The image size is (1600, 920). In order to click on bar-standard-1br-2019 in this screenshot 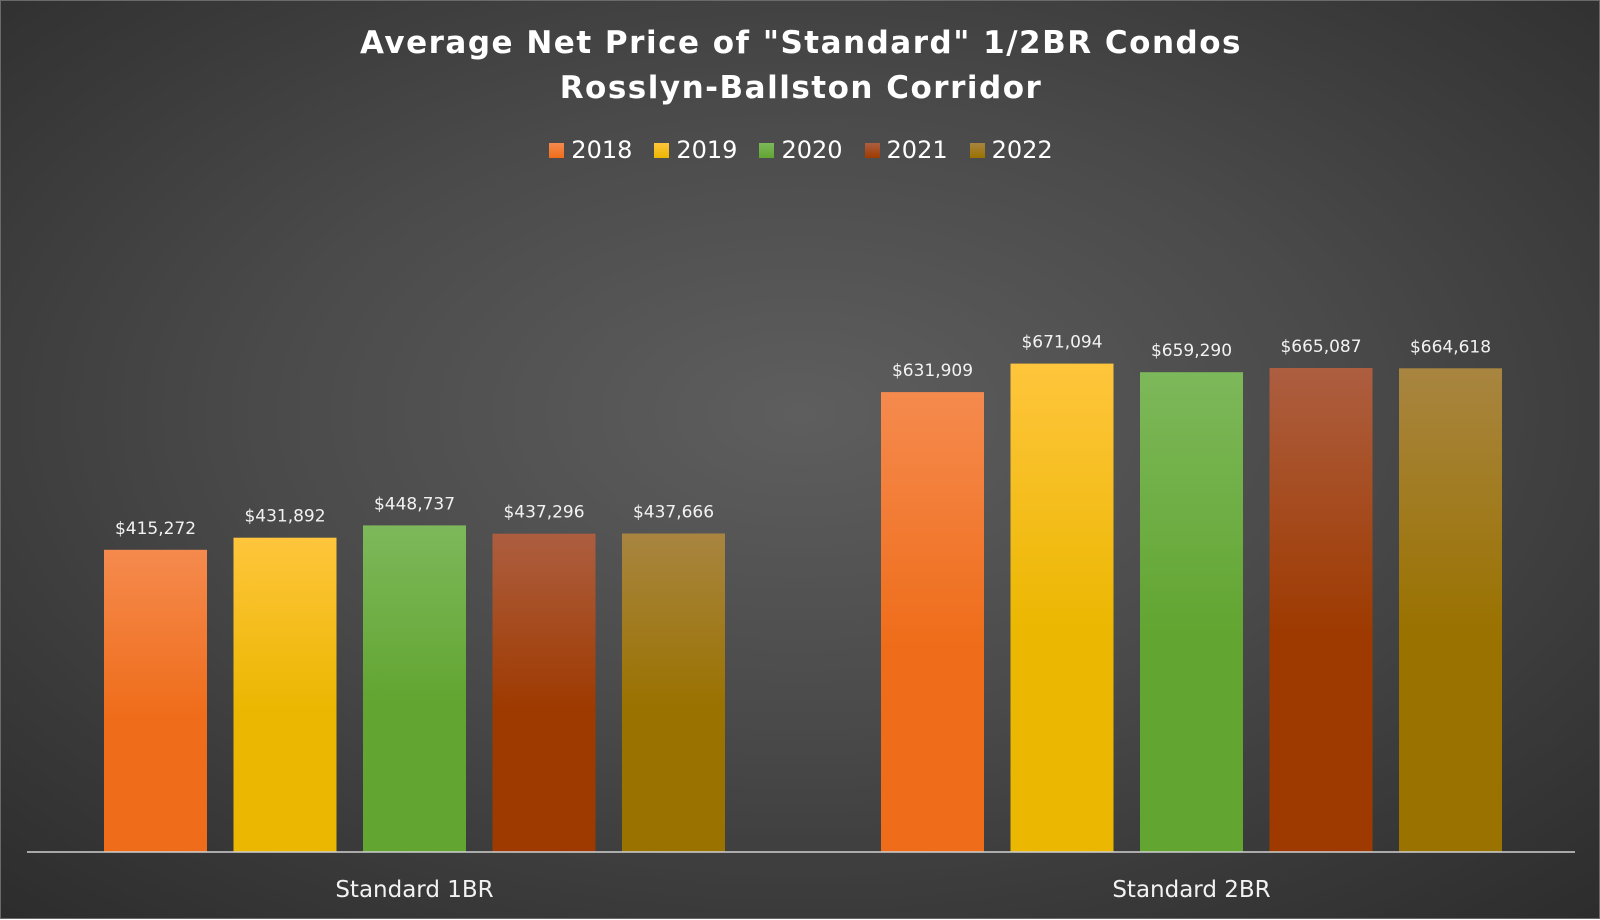, I will do `click(285, 694)`.